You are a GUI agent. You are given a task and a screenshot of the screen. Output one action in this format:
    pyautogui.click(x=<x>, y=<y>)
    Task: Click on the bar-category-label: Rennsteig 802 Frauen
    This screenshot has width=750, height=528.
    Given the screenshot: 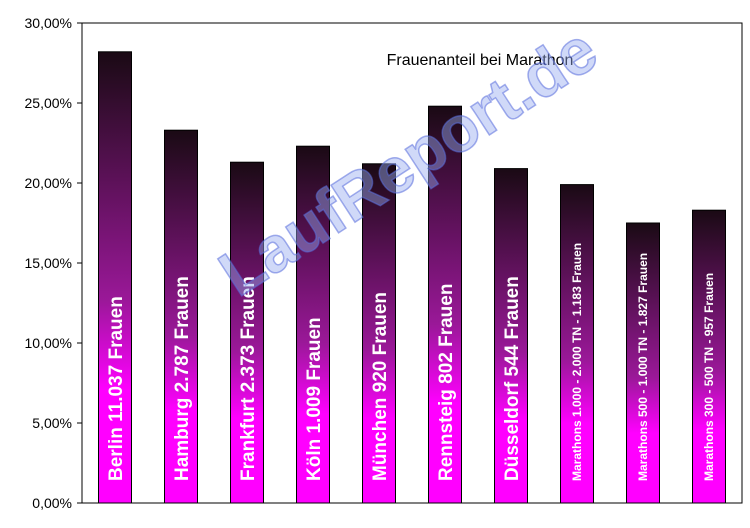 What is the action you would take?
    pyautogui.click(x=446, y=382)
    